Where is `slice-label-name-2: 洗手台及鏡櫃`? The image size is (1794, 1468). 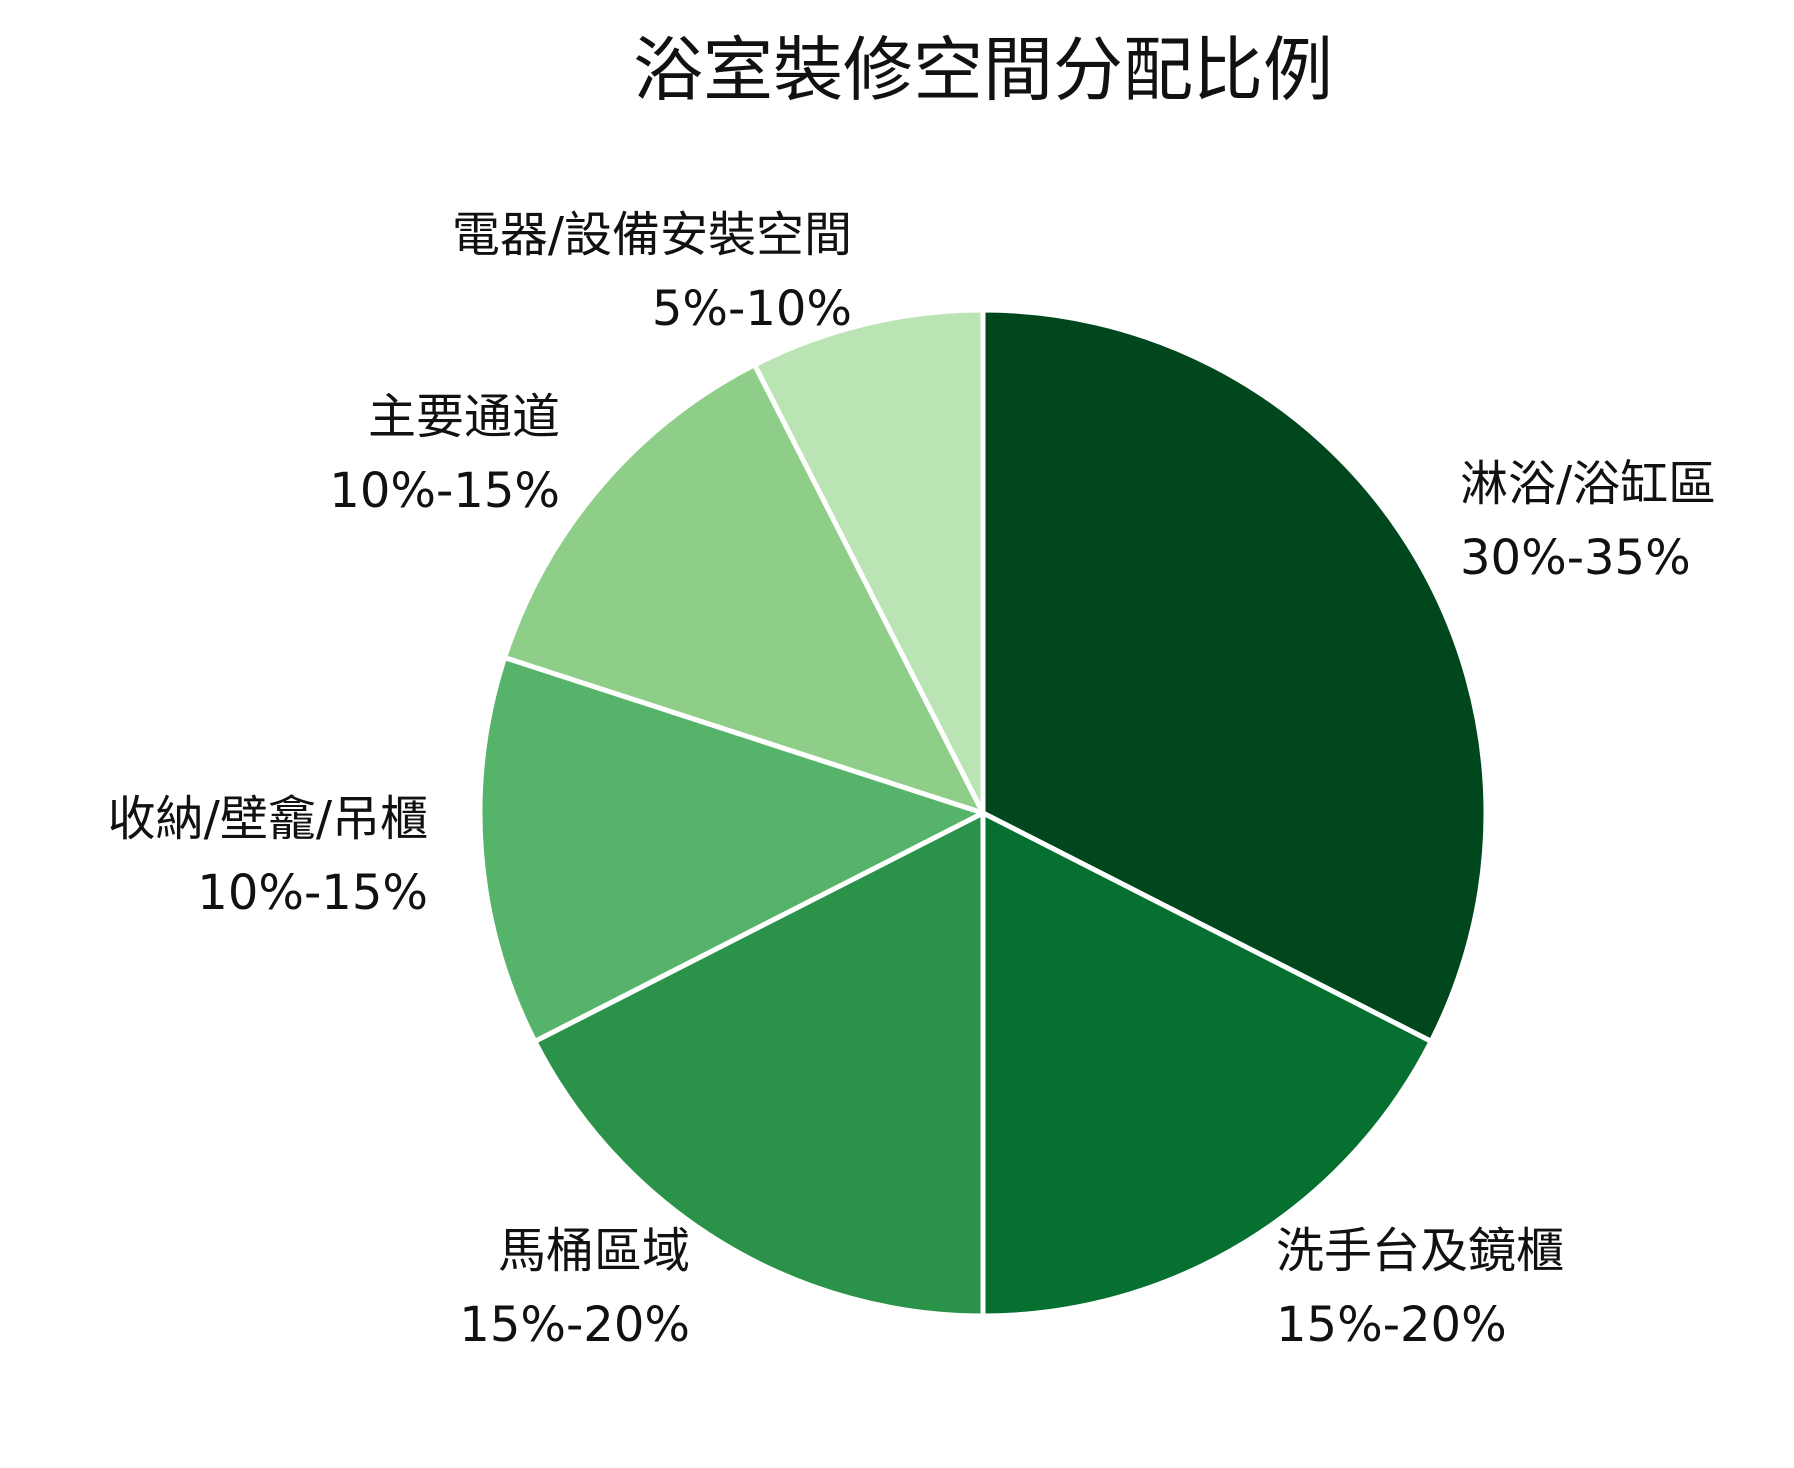
slice-label-name-2: 洗手台及鏡櫃 is located at coordinates (1420, 1251).